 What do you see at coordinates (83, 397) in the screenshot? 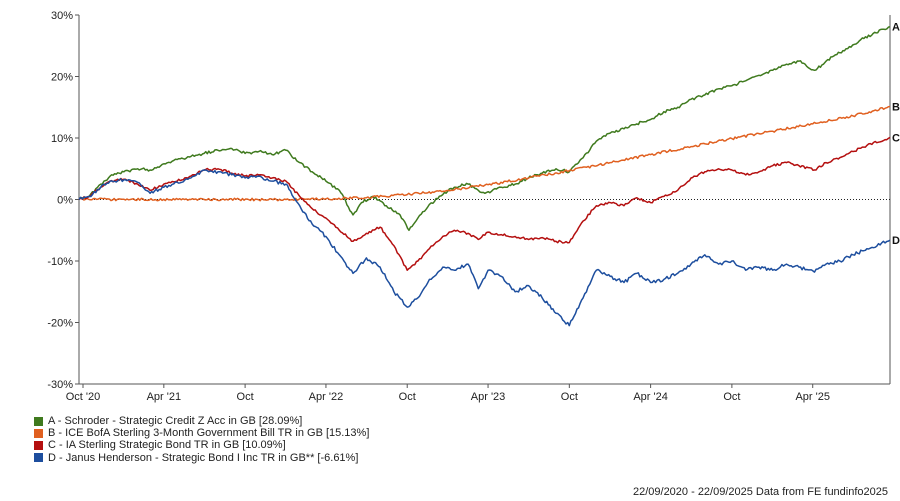
I see `x-tick-label: Oct '20` at bounding box center [83, 397].